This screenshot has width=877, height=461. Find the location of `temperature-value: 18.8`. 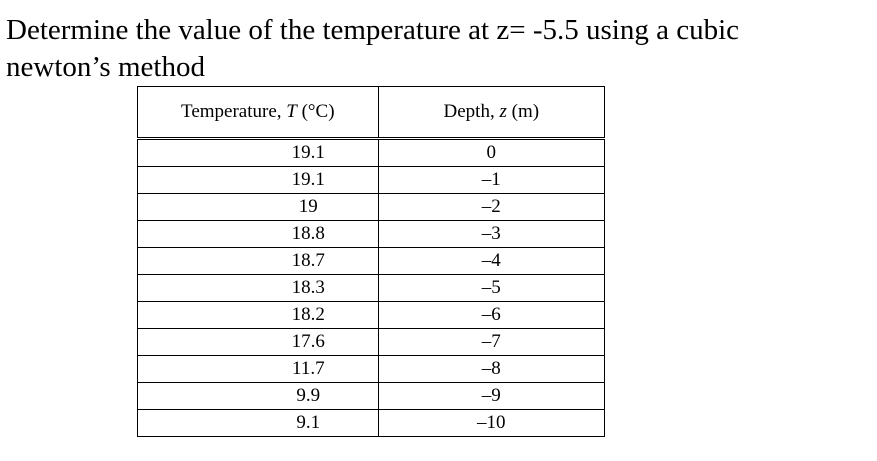

temperature-value: 18.8 is located at coordinates (308, 233).